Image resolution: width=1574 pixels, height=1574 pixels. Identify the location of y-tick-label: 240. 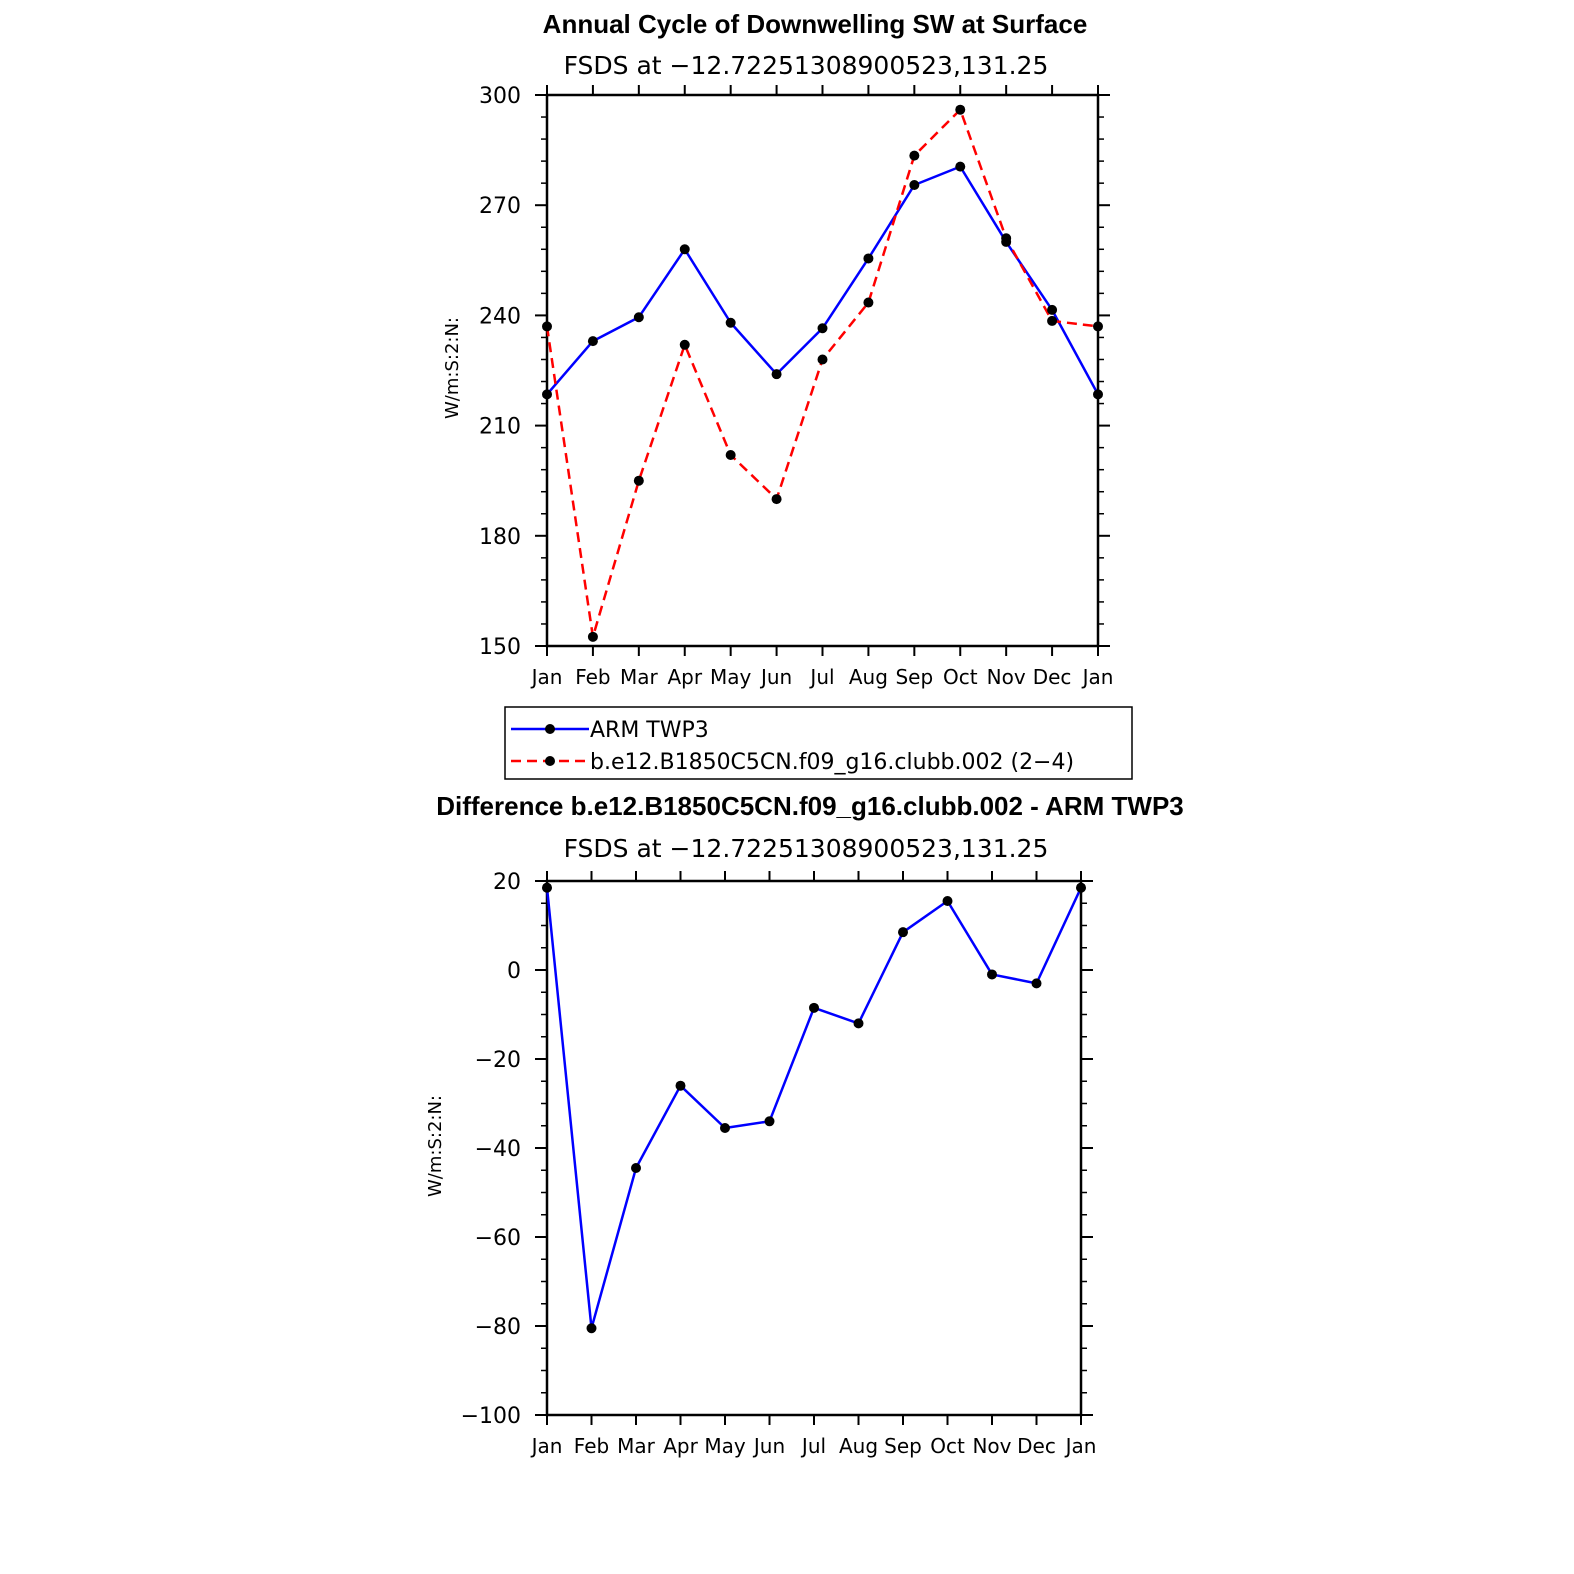
(500, 316).